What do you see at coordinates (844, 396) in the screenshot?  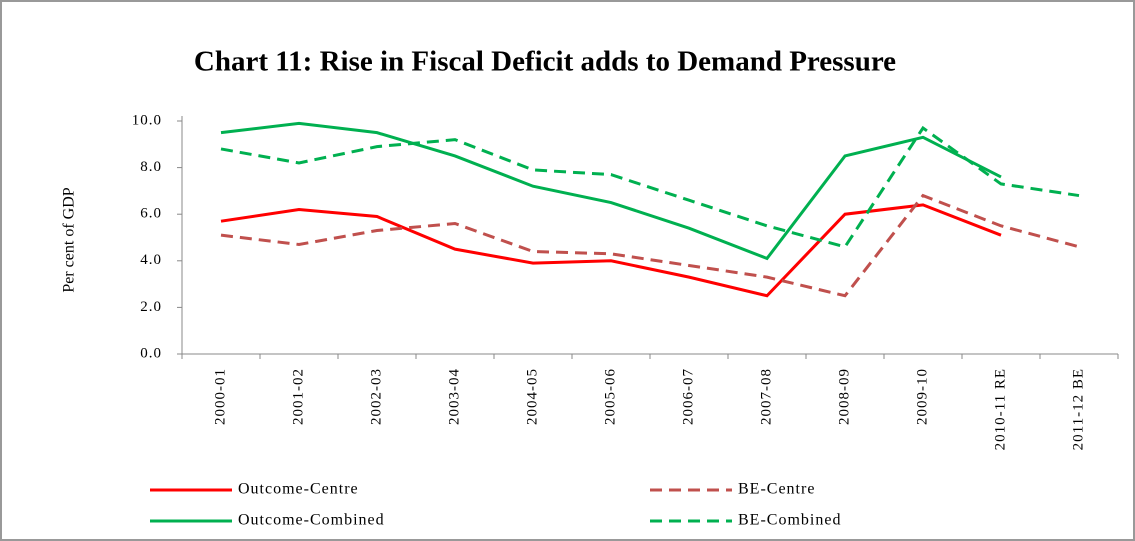 I see `x-tick-label: 2008-09` at bounding box center [844, 396].